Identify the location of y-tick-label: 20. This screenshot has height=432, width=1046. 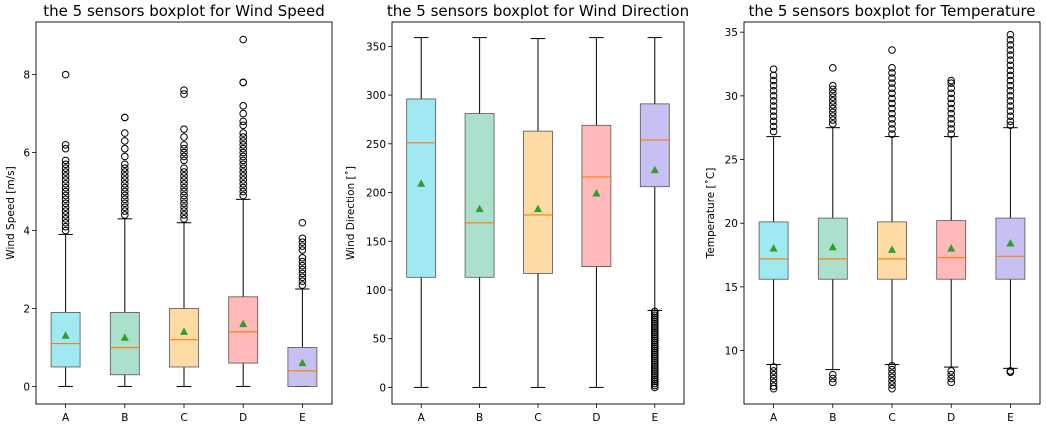
(731, 224).